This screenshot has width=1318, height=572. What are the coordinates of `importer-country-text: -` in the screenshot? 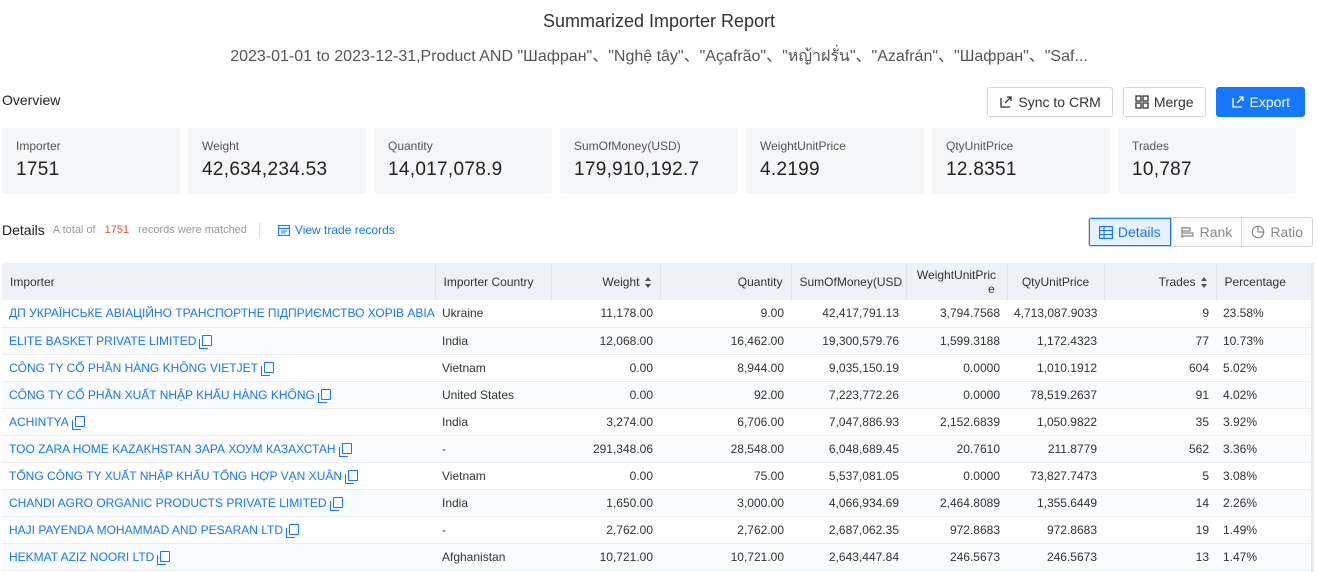 It's located at (444, 448).